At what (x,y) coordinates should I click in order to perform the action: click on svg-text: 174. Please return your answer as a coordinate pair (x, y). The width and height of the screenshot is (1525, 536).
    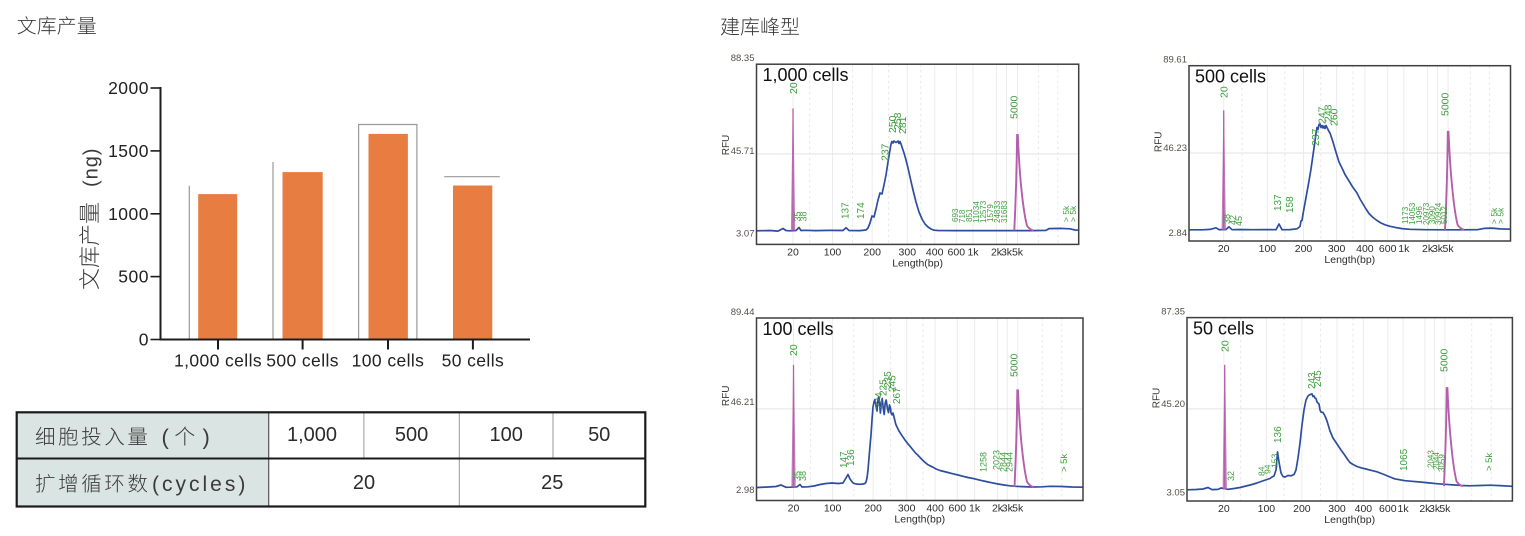
    Looking at the image, I should click on (861, 210).